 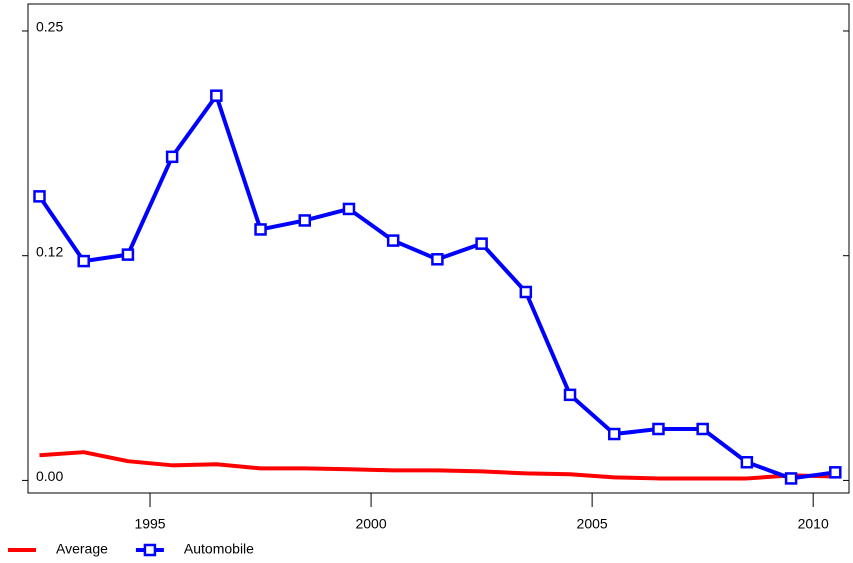 I want to click on legend-marker, so click(x=150, y=550).